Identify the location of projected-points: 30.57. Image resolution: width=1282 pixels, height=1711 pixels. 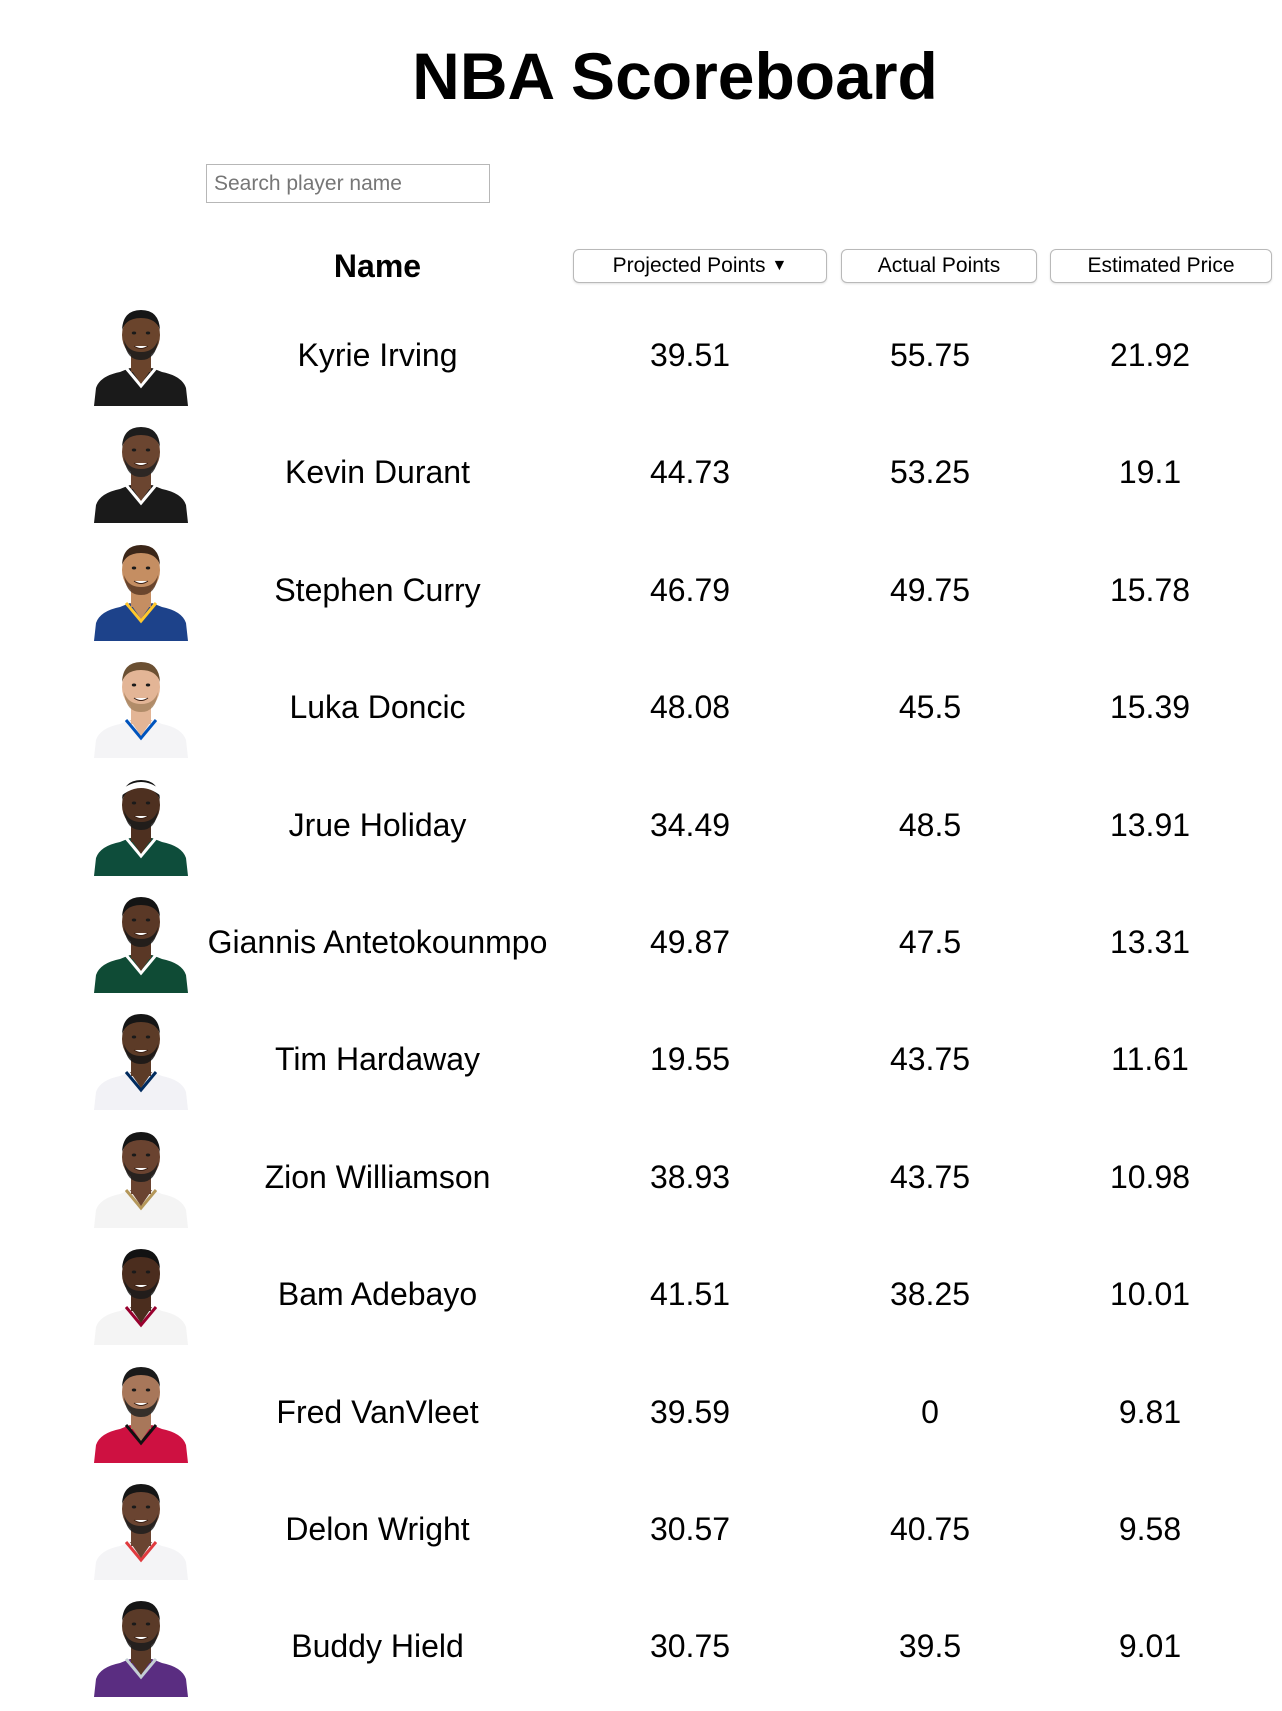
(690, 1529).